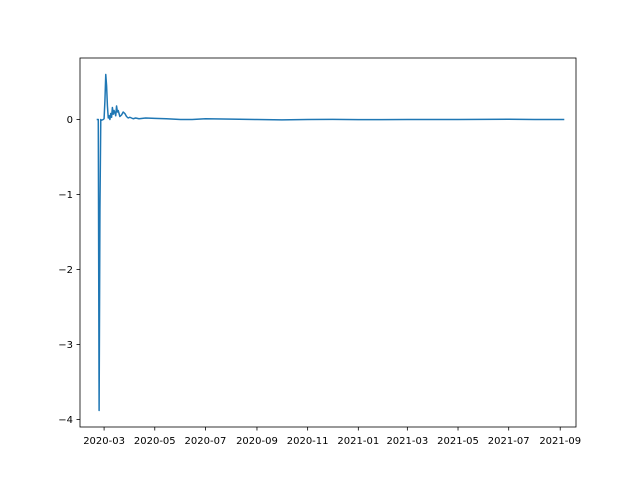  Describe the element at coordinates (458, 441) in the screenshot. I see `x-tick-label: 2021-05` at that location.